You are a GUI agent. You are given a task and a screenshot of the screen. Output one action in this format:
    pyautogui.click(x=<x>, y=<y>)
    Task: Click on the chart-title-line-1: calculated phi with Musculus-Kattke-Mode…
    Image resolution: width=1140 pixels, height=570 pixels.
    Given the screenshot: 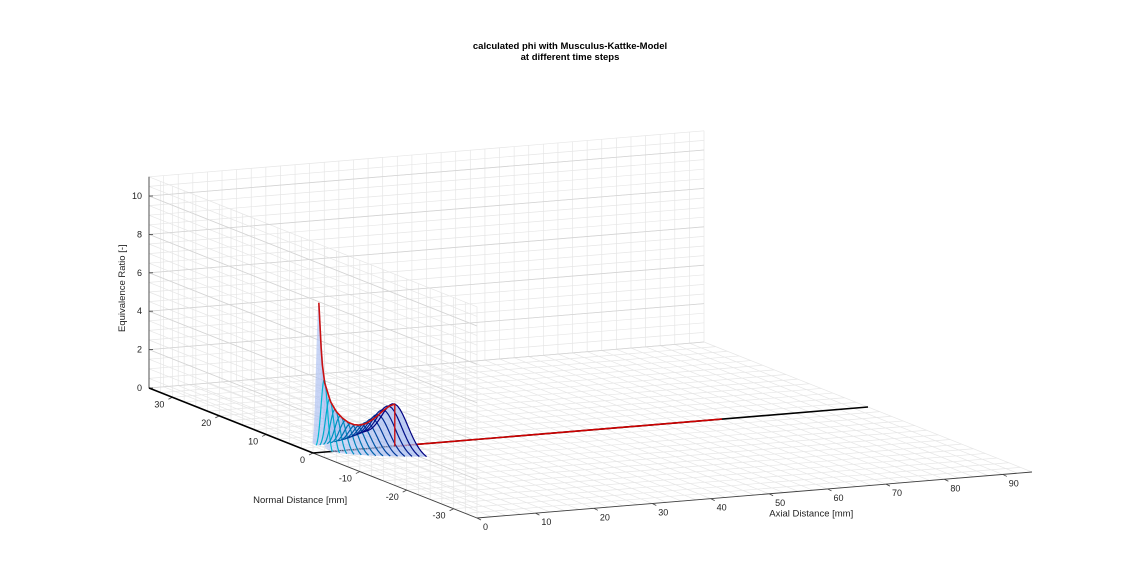 What is the action you would take?
    pyautogui.click(x=570, y=46)
    